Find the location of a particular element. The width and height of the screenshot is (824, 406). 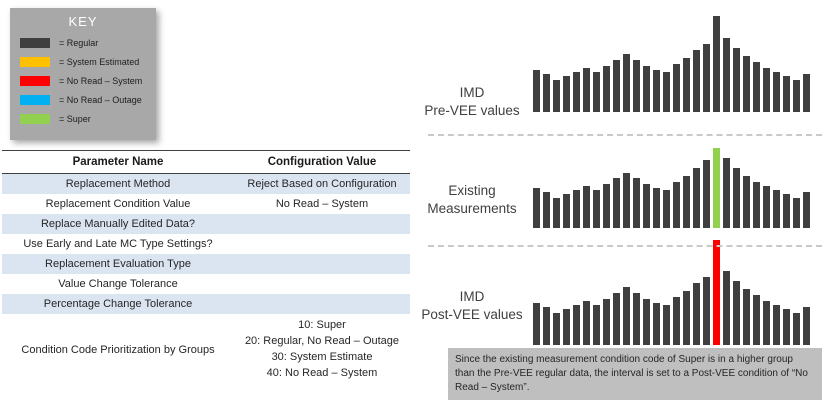

no-read-system-bar is located at coordinates (716, 292).